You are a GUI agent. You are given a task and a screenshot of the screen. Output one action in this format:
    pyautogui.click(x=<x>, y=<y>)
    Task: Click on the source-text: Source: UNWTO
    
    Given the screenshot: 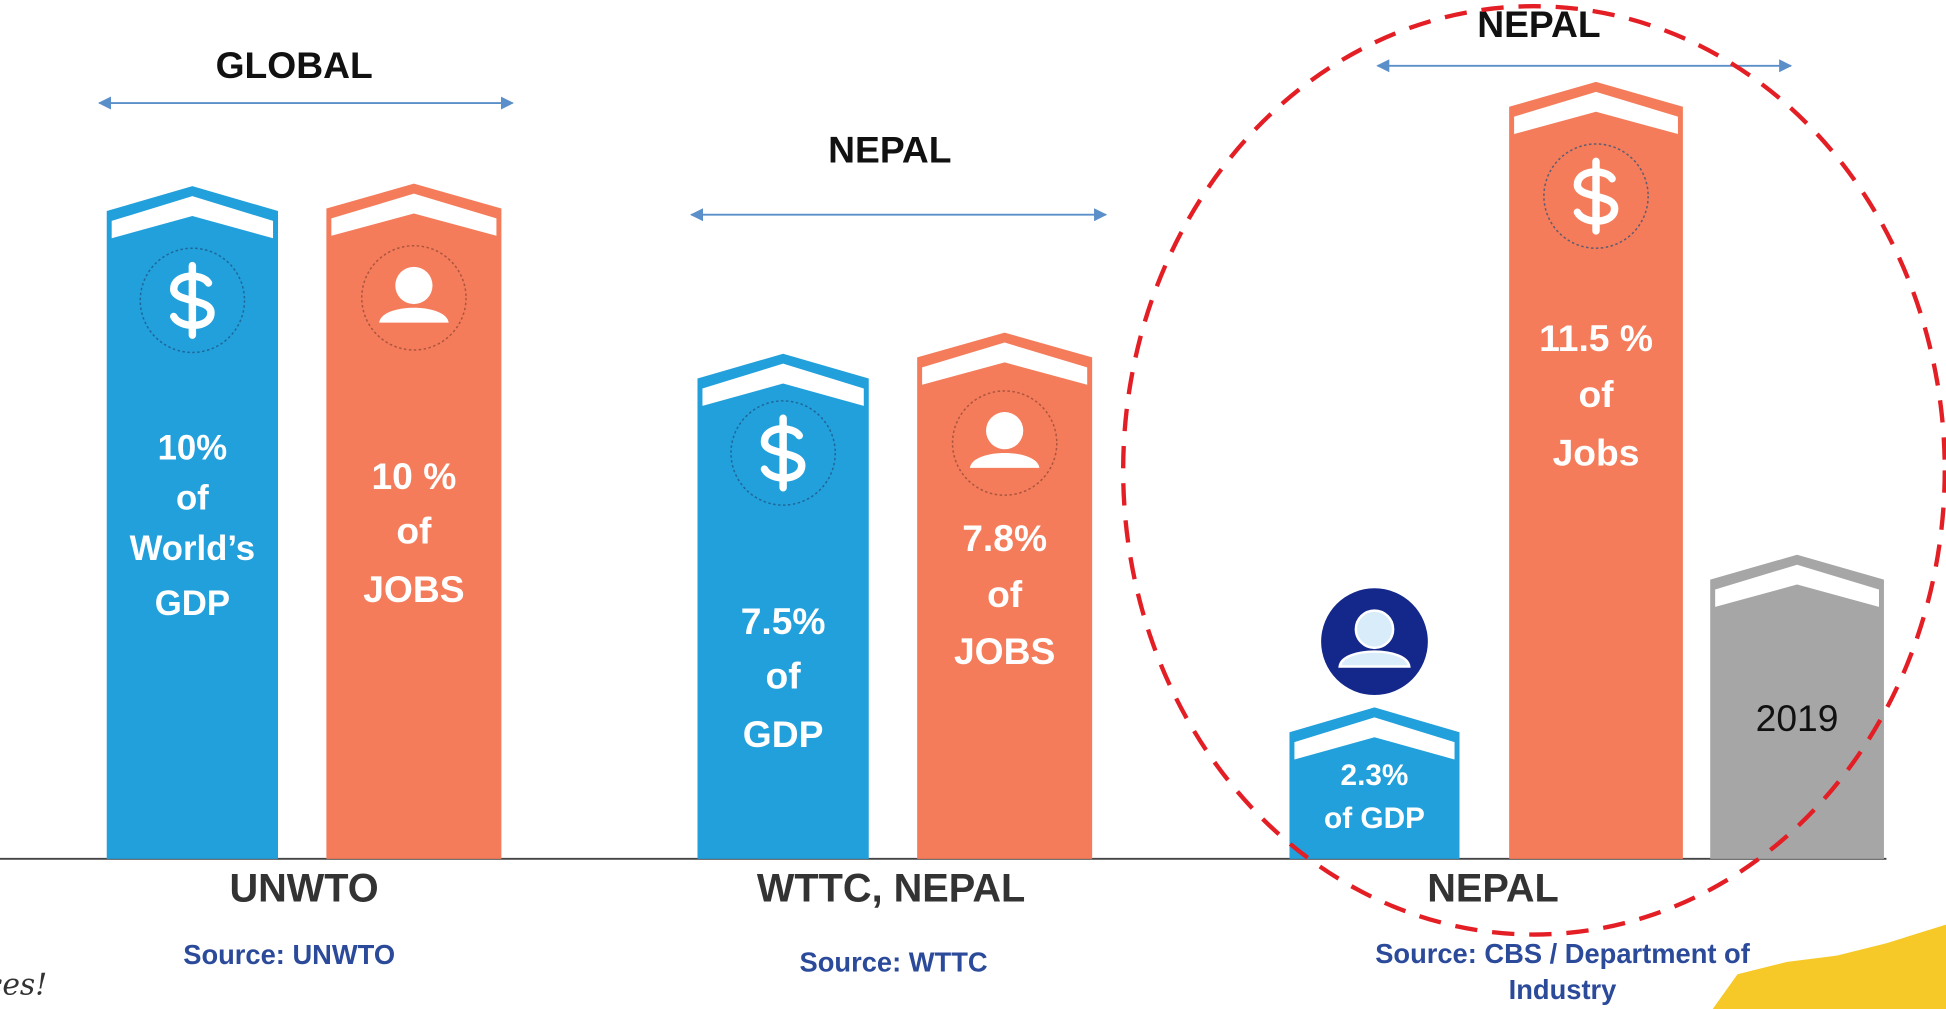 What is the action you would take?
    pyautogui.click(x=289, y=954)
    